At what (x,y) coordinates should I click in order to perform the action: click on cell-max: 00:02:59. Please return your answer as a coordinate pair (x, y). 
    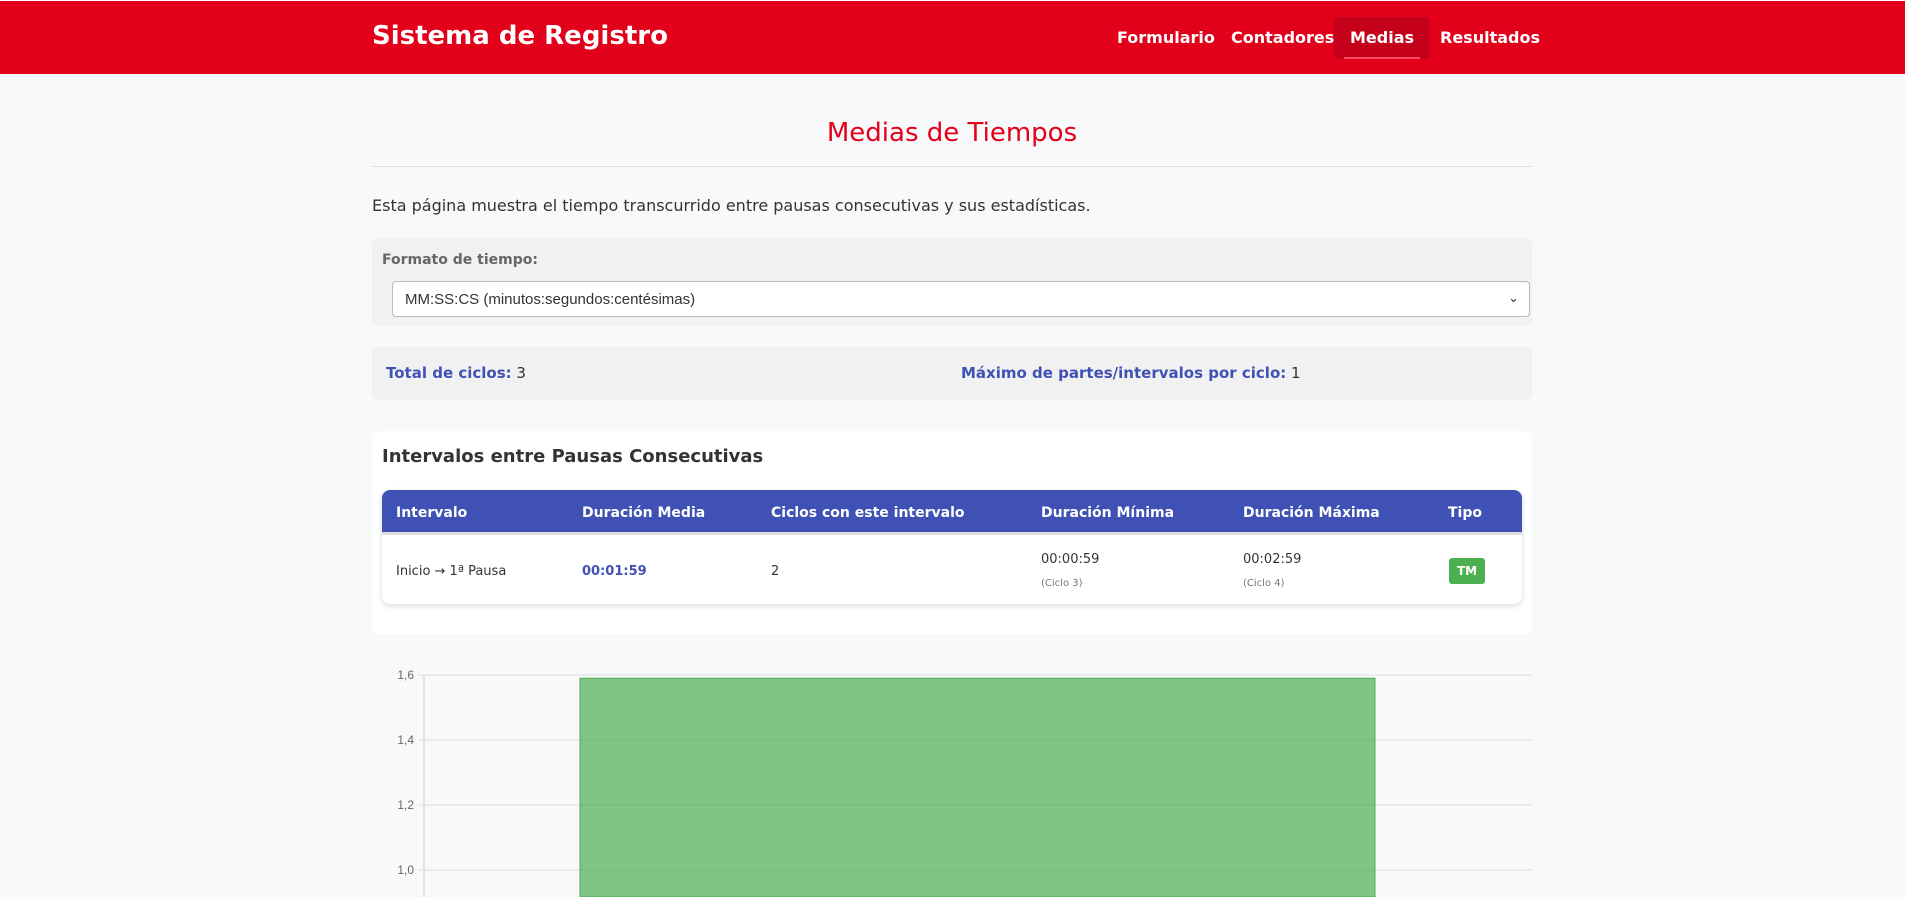
    Looking at the image, I should click on (1272, 559).